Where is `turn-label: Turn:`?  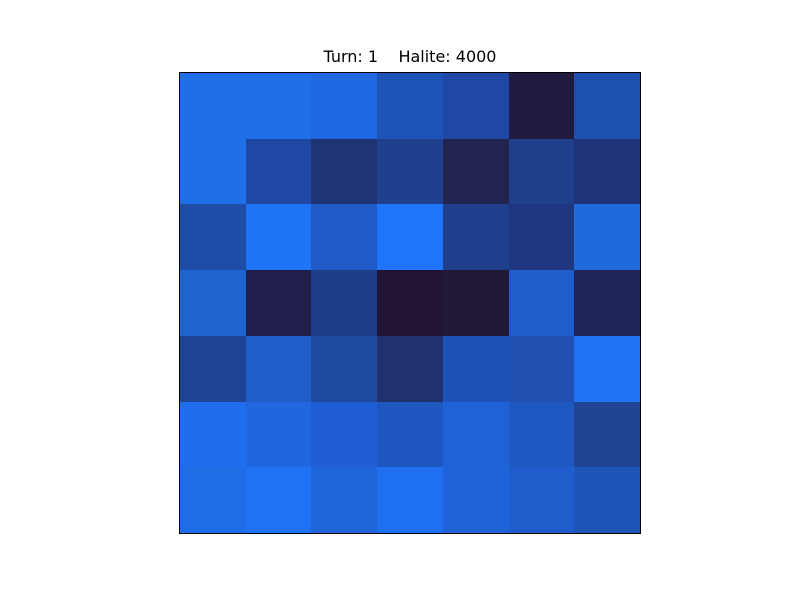
turn-label: Turn: is located at coordinates (343, 56).